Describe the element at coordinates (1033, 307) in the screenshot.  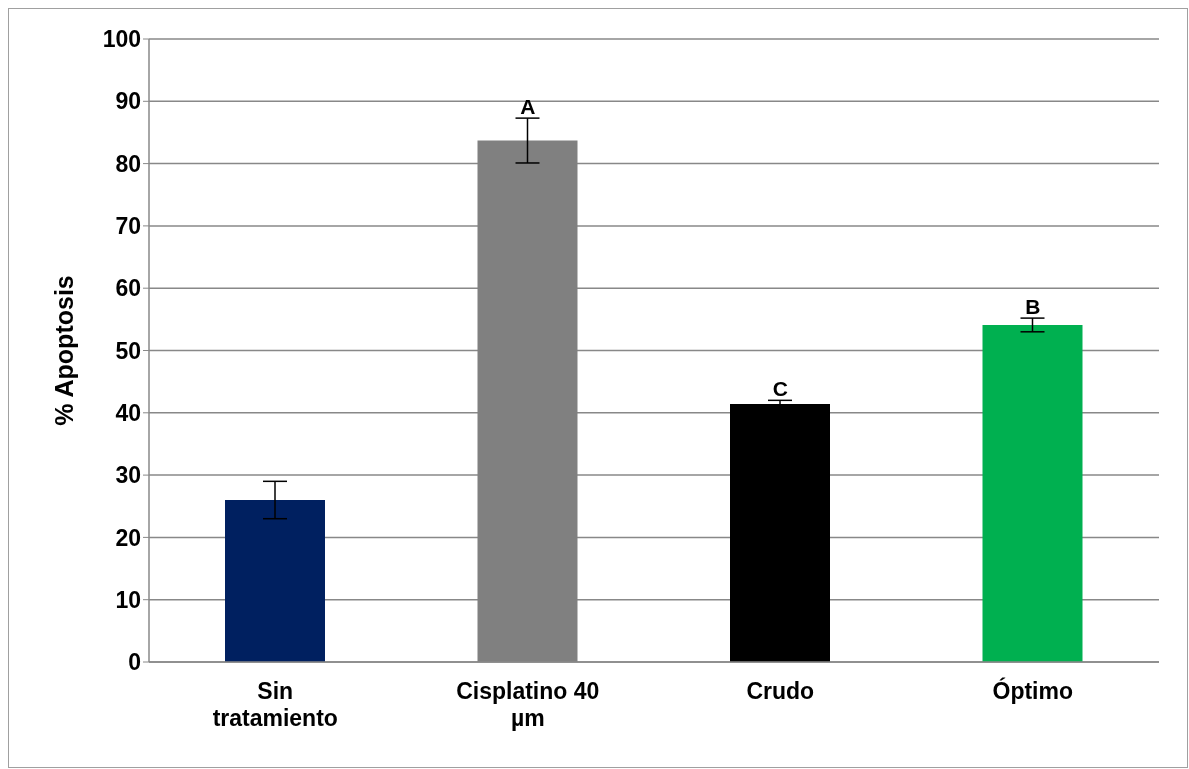
I see `annotation: B` at that location.